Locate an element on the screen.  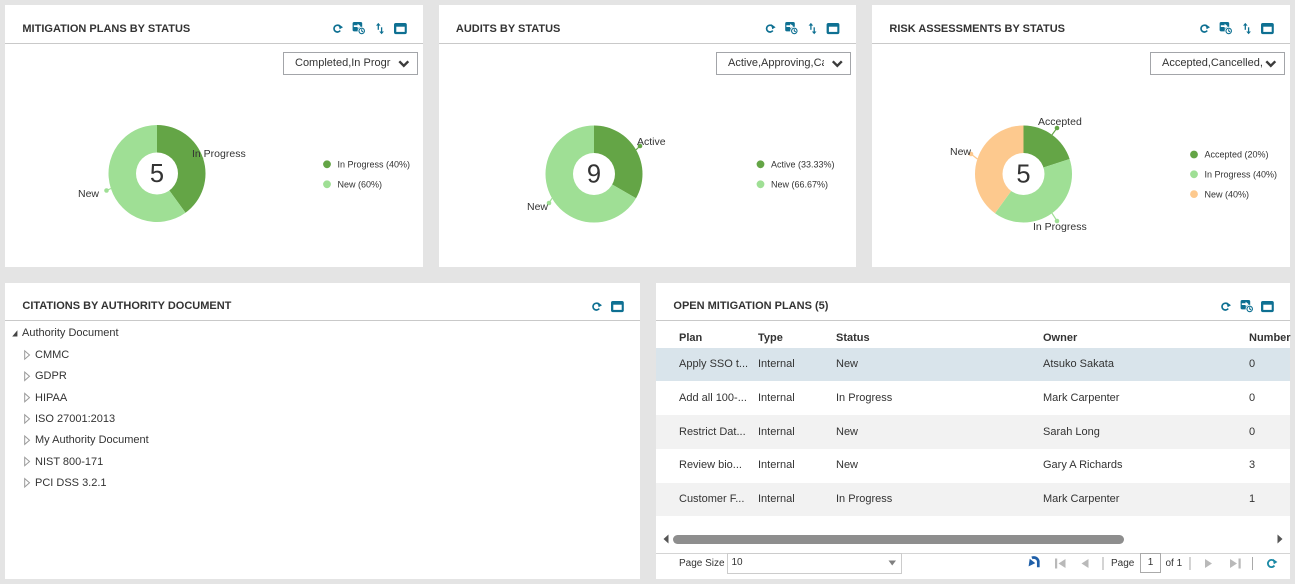
svg-text: New (40%) is located at coordinates (1227, 194).